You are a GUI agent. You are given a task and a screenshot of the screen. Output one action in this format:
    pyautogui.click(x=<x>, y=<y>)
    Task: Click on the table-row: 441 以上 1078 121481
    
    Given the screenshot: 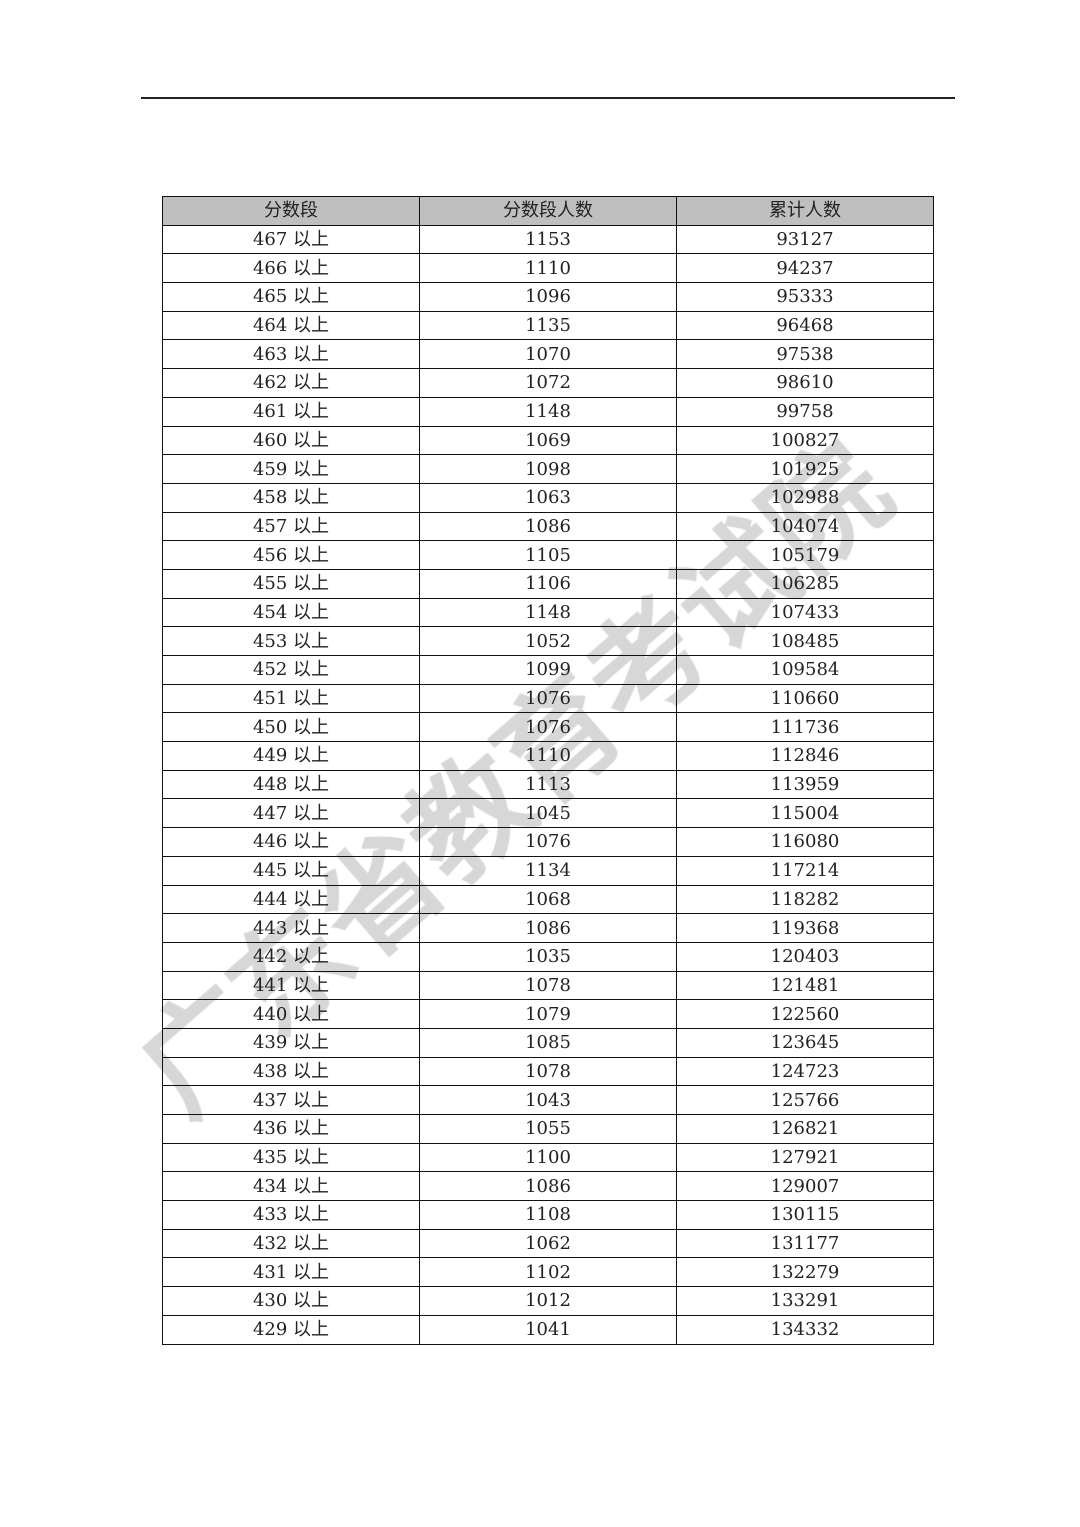 What is the action you would take?
    pyautogui.click(x=548, y=985)
    